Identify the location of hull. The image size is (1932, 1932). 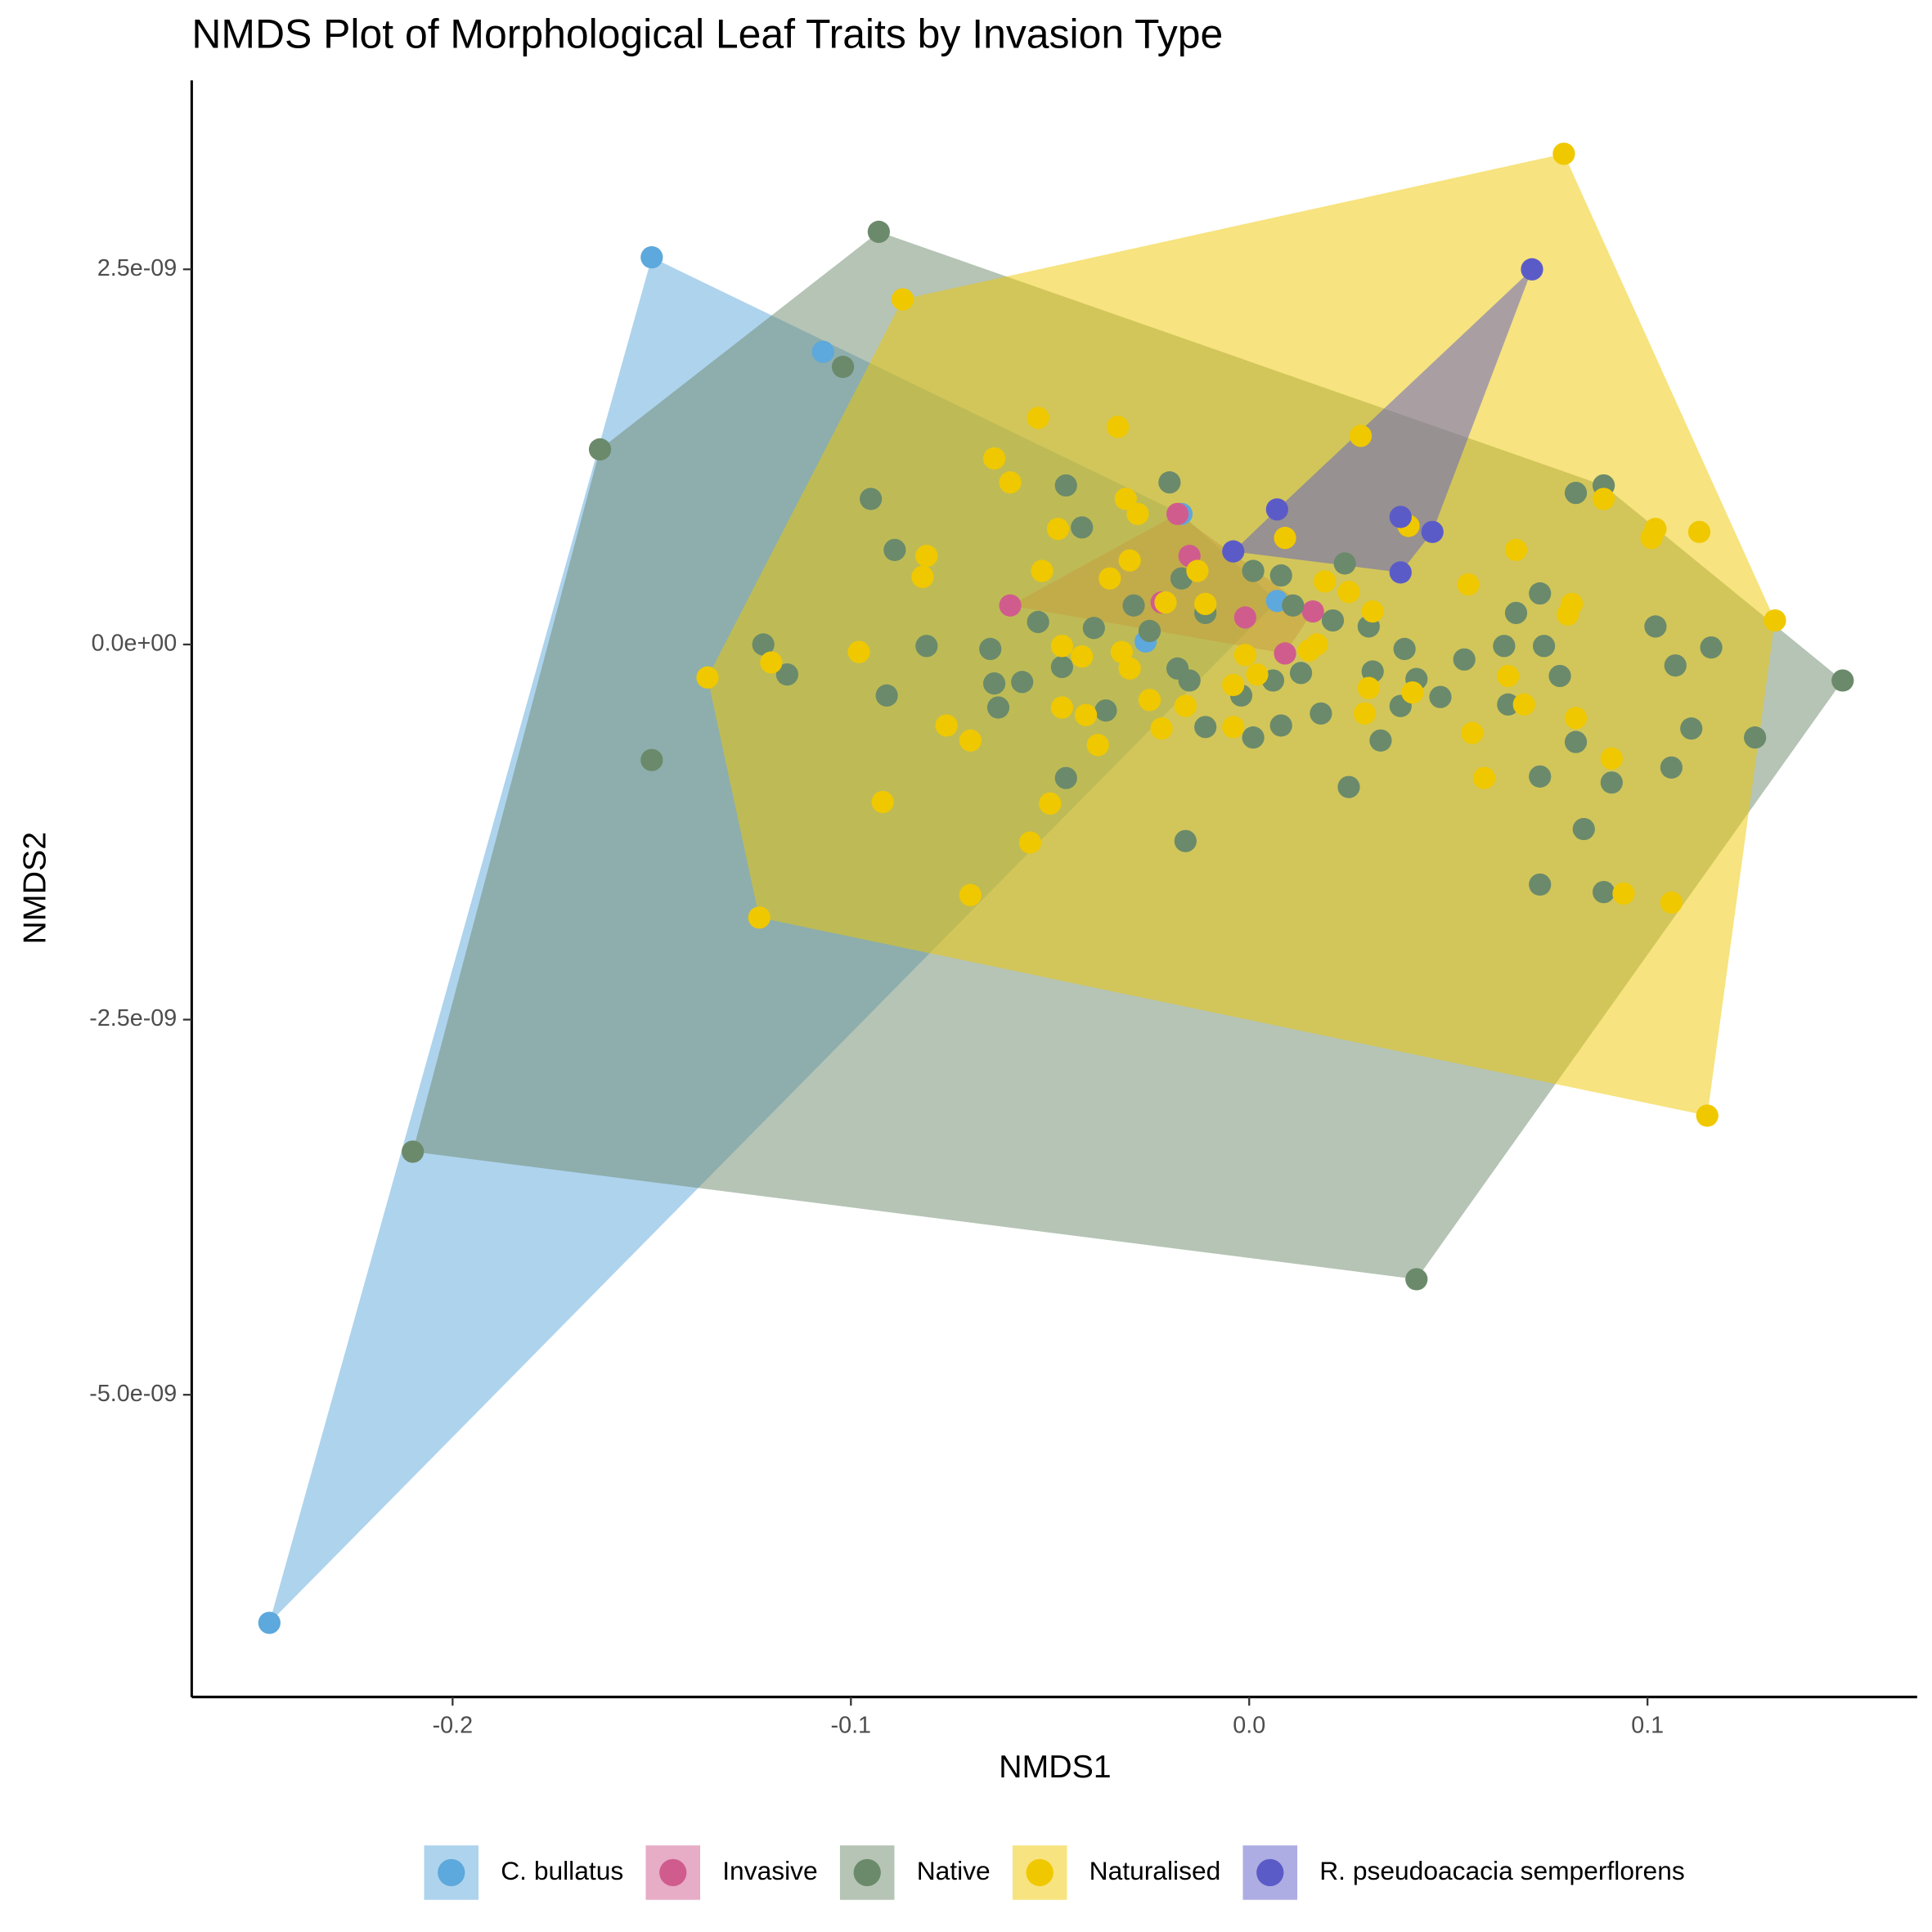
(1383, 421).